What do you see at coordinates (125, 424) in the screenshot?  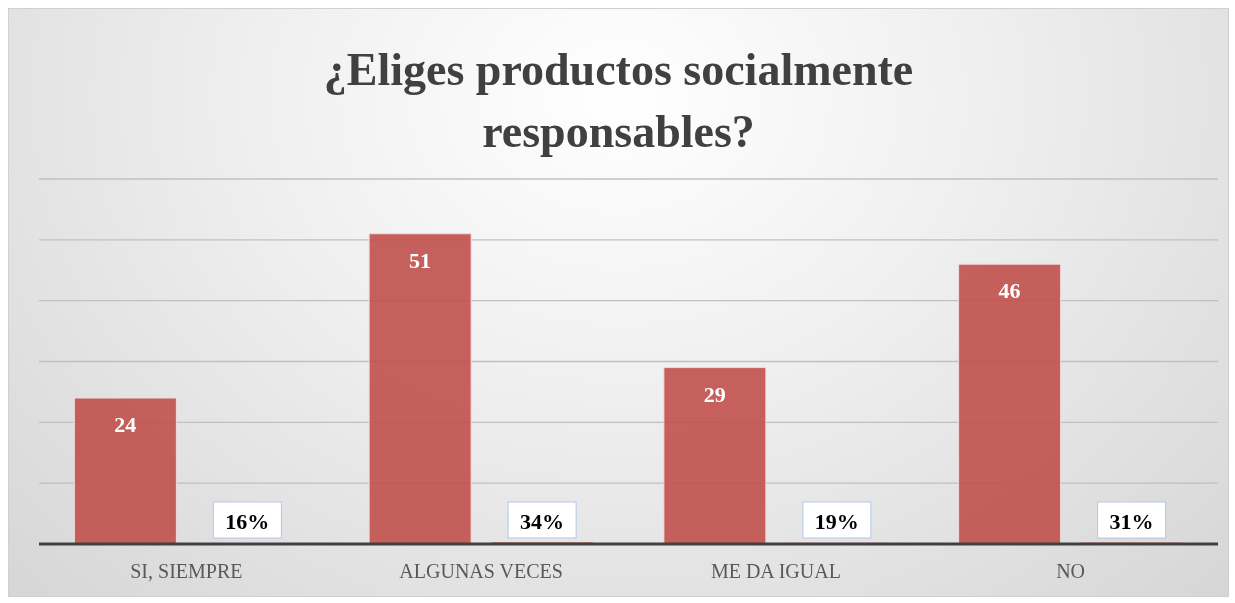 I see `data-label: 24` at bounding box center [125, 424].